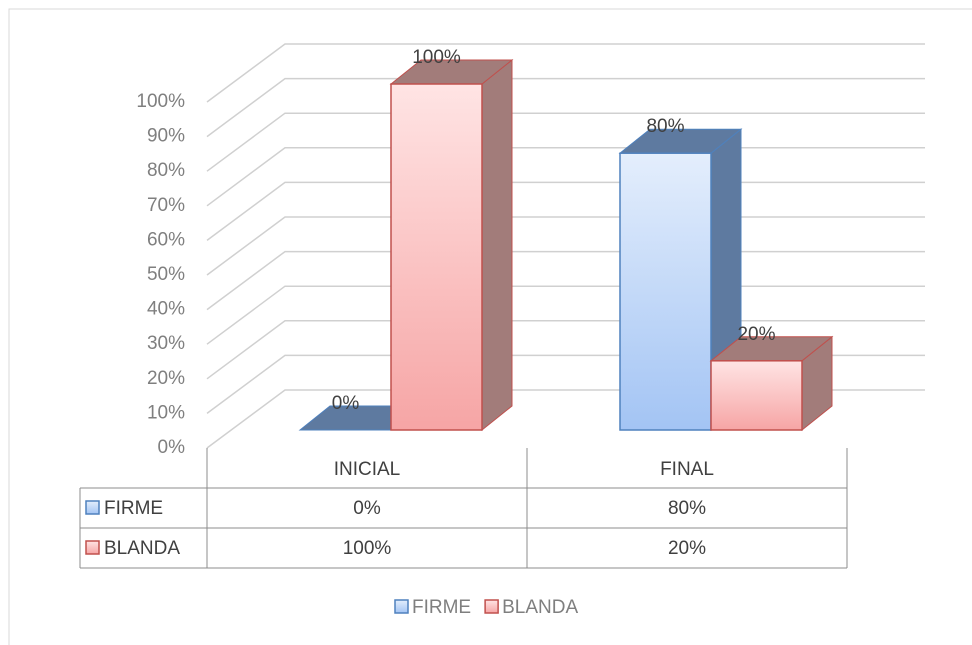 This screenshot has height=645, width=972. Describe the element at coordinates (665, 126) in the screenshot. I see `value-label: 80%` at that location.